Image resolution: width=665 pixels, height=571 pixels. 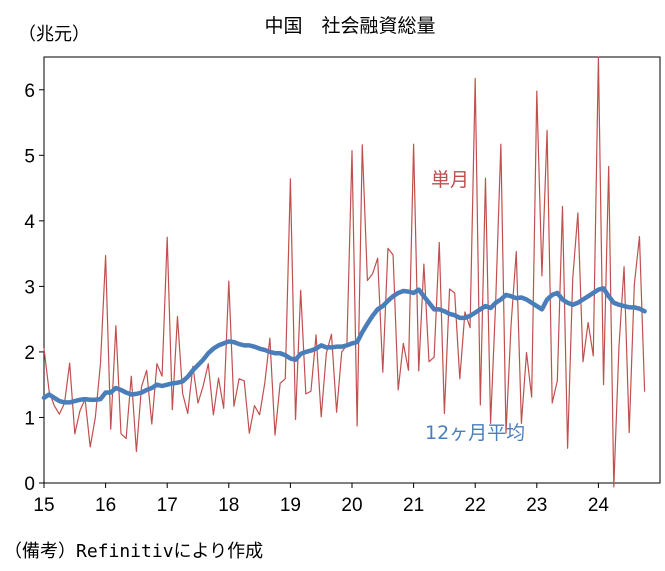 What do you see at coordinates (321, 499) in the screenshot?
I see `x-axis: 15 16 17 18 19 20 21 22 23 24` at bounding box center [321, 499].